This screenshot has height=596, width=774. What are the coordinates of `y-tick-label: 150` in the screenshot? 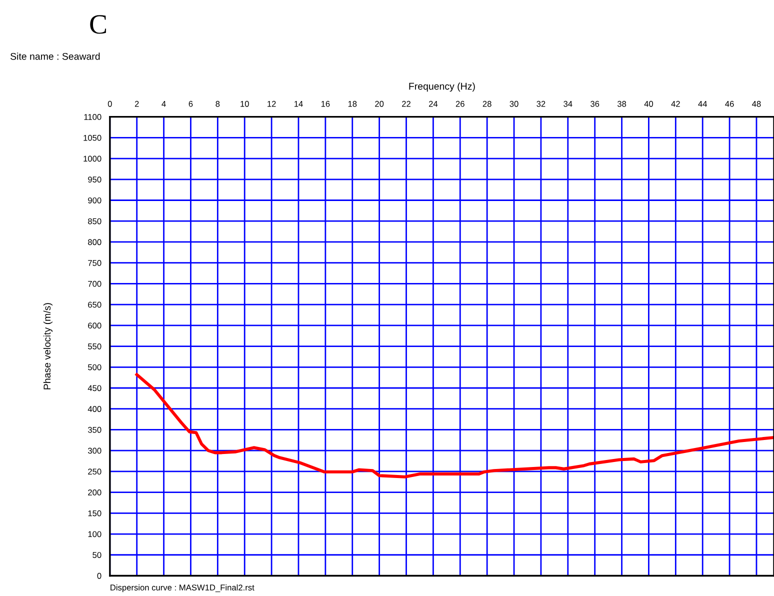 It's located at (95, 513).